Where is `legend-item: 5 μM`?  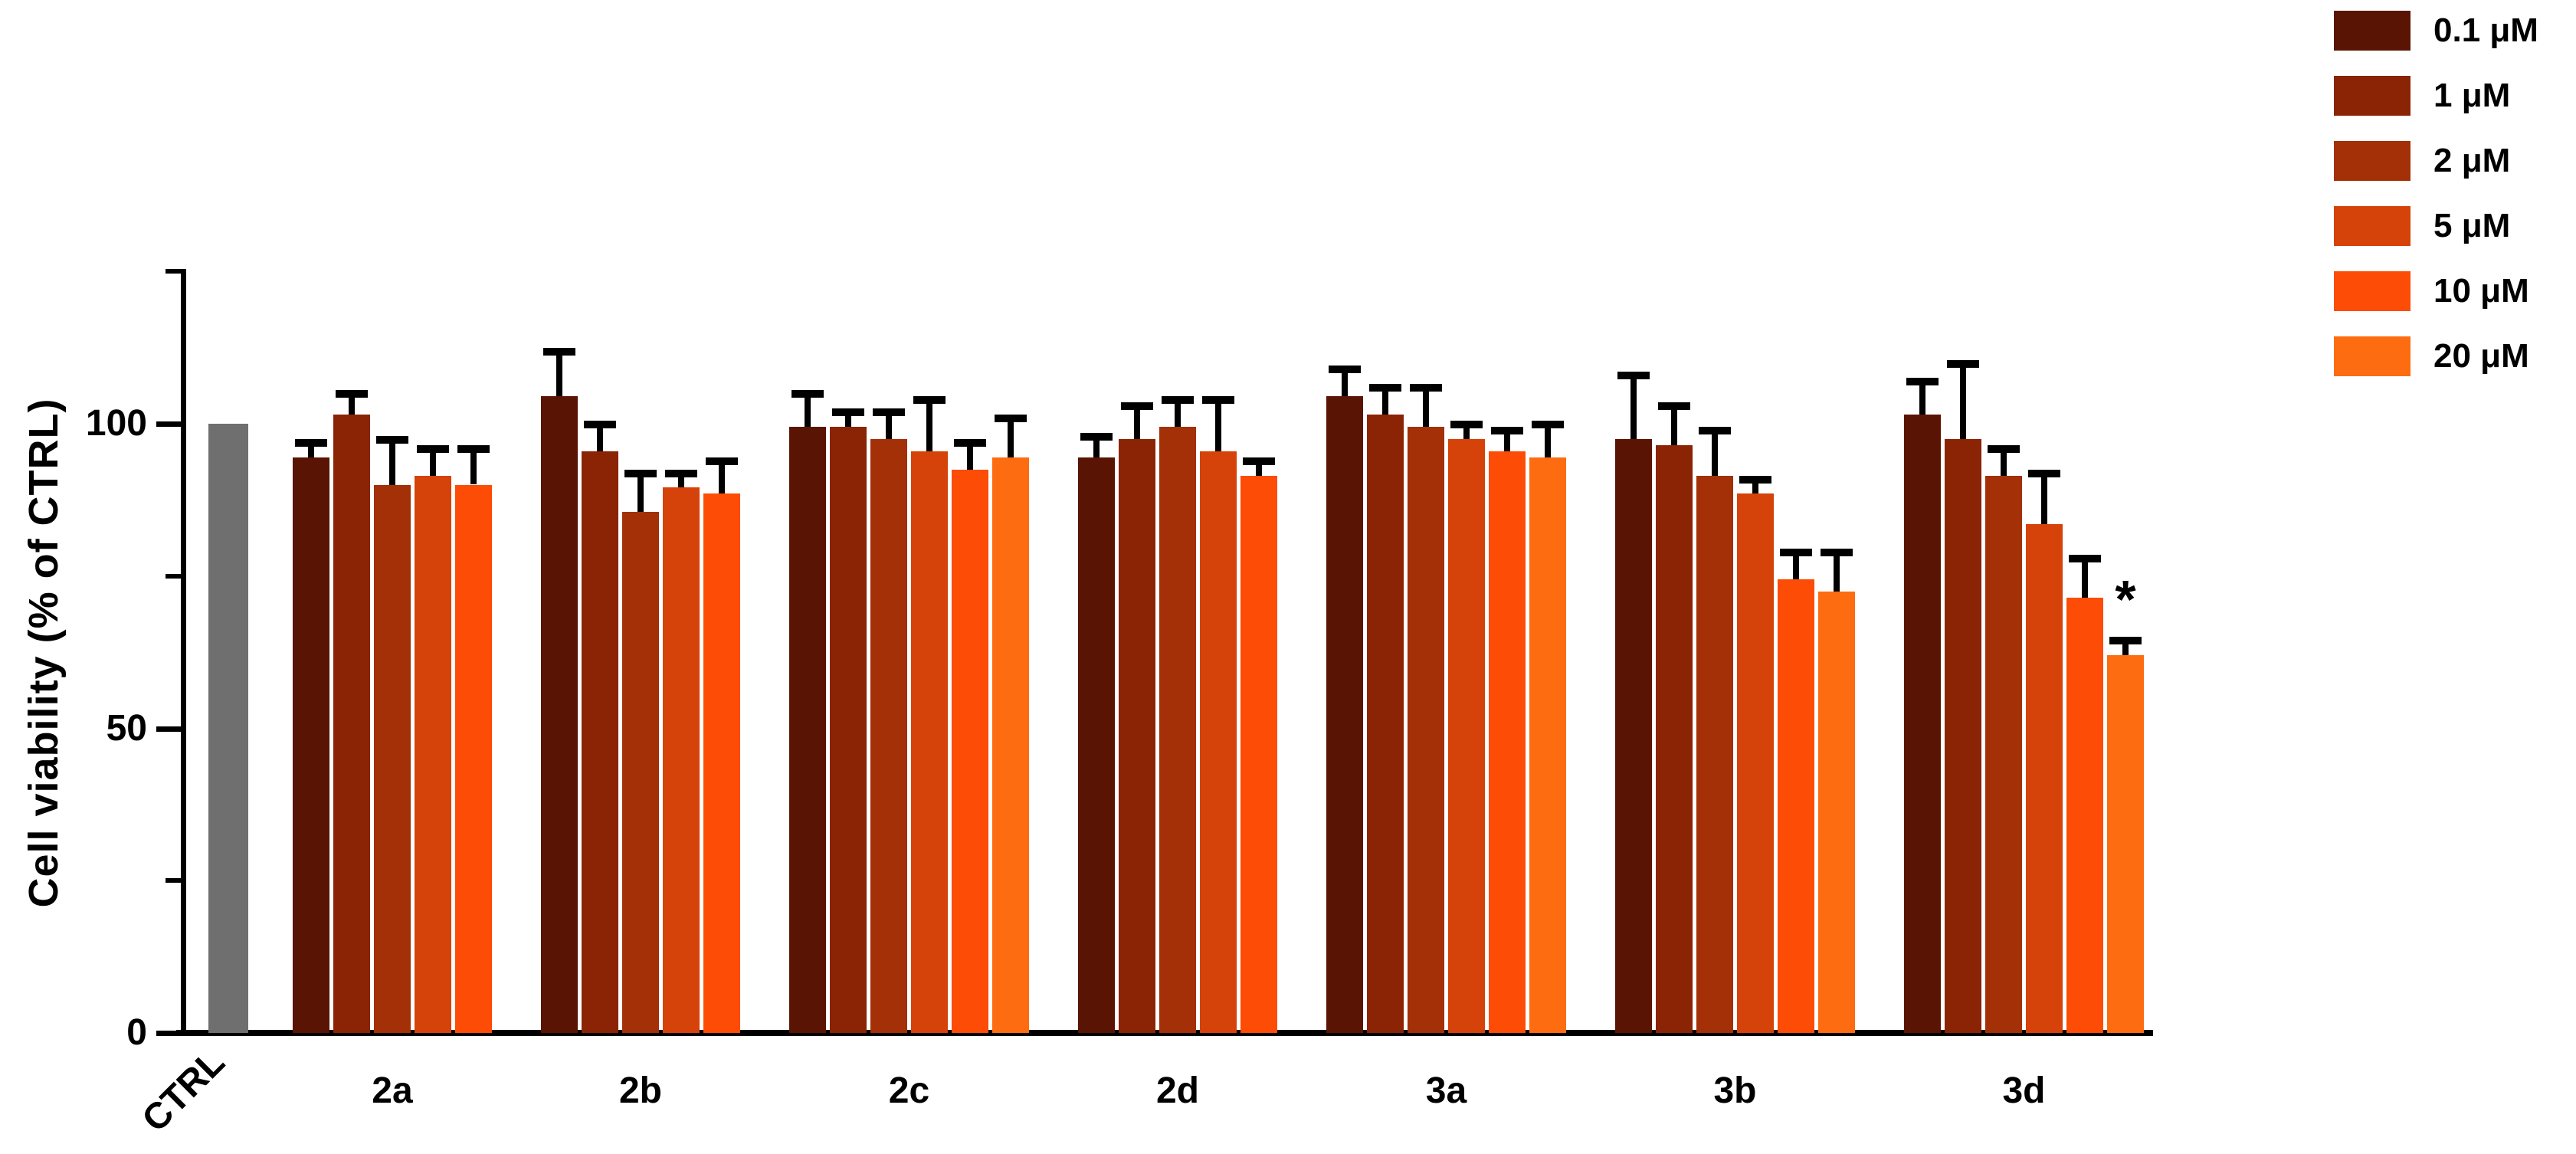 legend-item: 5 μM is located at coordinates (2449, 226).